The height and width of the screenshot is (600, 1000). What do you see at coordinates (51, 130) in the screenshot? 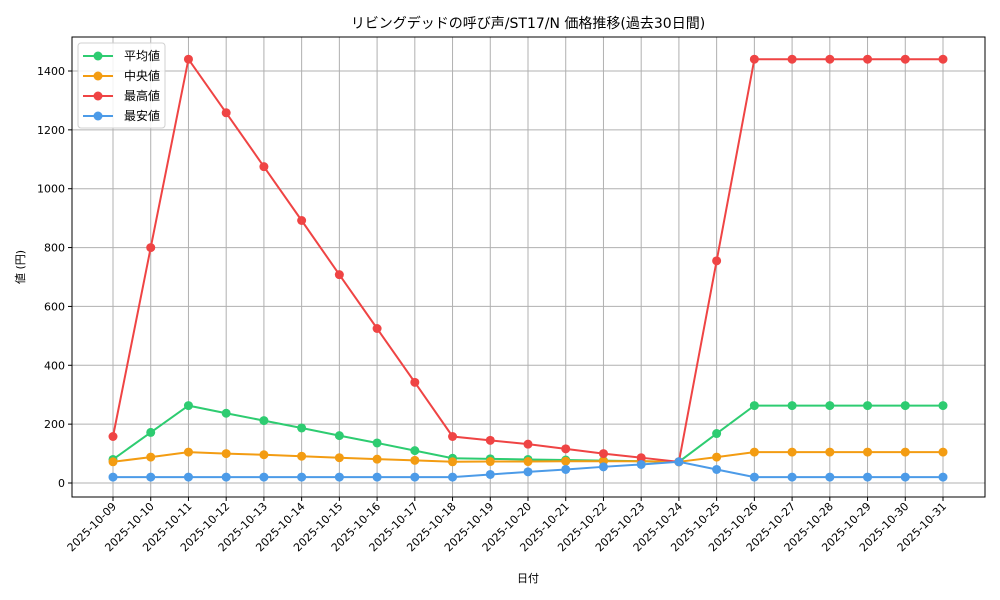
I see `y-tick-label: 1200` at bounding box center [51, 130].